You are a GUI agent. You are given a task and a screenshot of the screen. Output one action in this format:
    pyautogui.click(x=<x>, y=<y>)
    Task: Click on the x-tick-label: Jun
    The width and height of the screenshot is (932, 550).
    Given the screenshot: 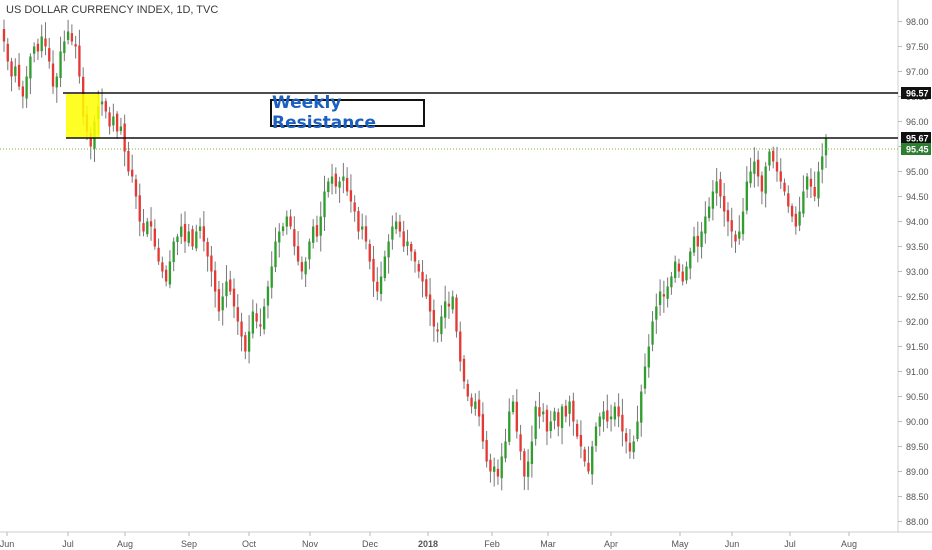 What is the action you would take?
    pyautogui.click(x=7, y=544)
    